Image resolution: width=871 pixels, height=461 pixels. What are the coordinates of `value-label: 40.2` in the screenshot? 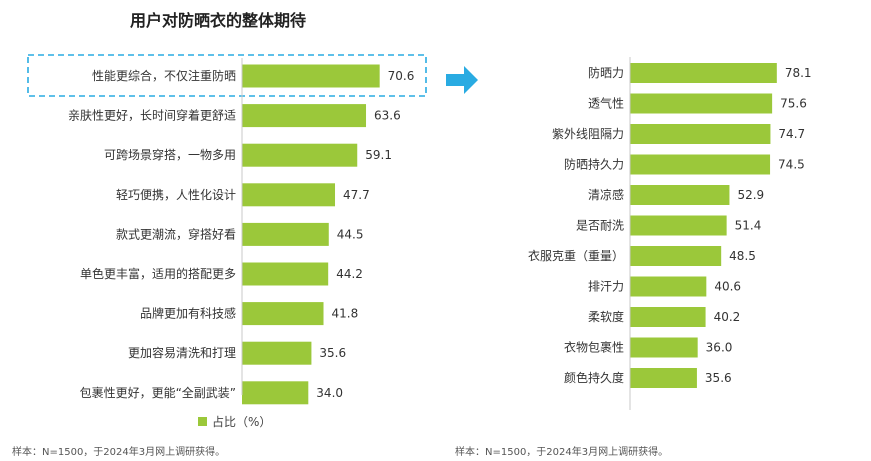 It's located at (727, 317).